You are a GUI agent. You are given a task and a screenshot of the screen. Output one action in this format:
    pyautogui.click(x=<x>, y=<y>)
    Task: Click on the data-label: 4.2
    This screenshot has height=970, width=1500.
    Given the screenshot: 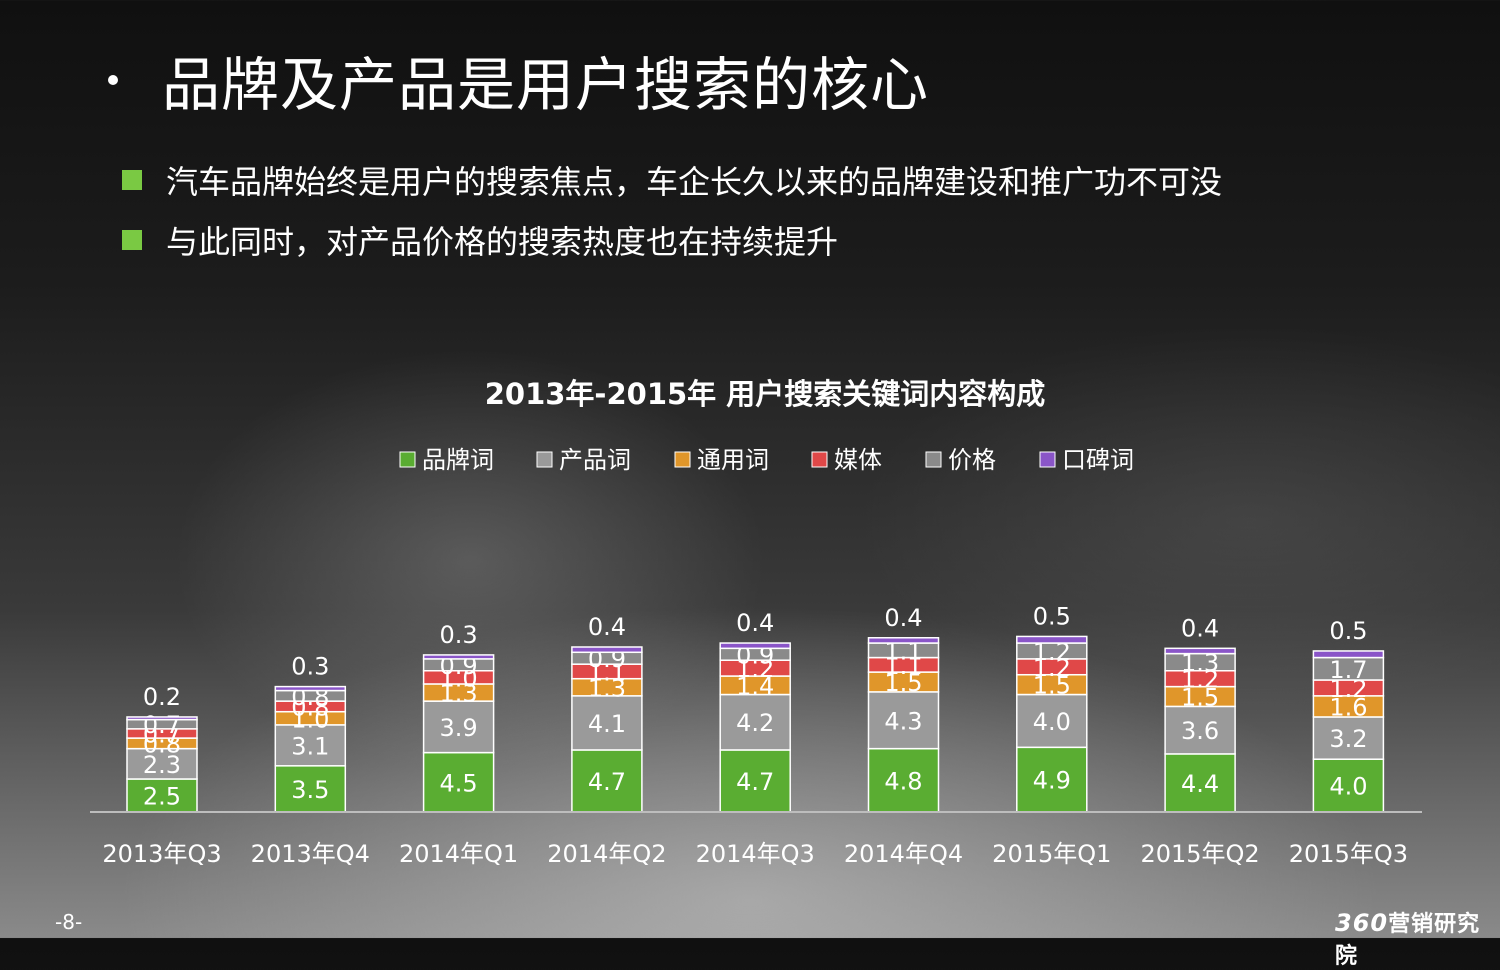 What is the action you would take?
    pyautogui.click(x=755, y=723)
    